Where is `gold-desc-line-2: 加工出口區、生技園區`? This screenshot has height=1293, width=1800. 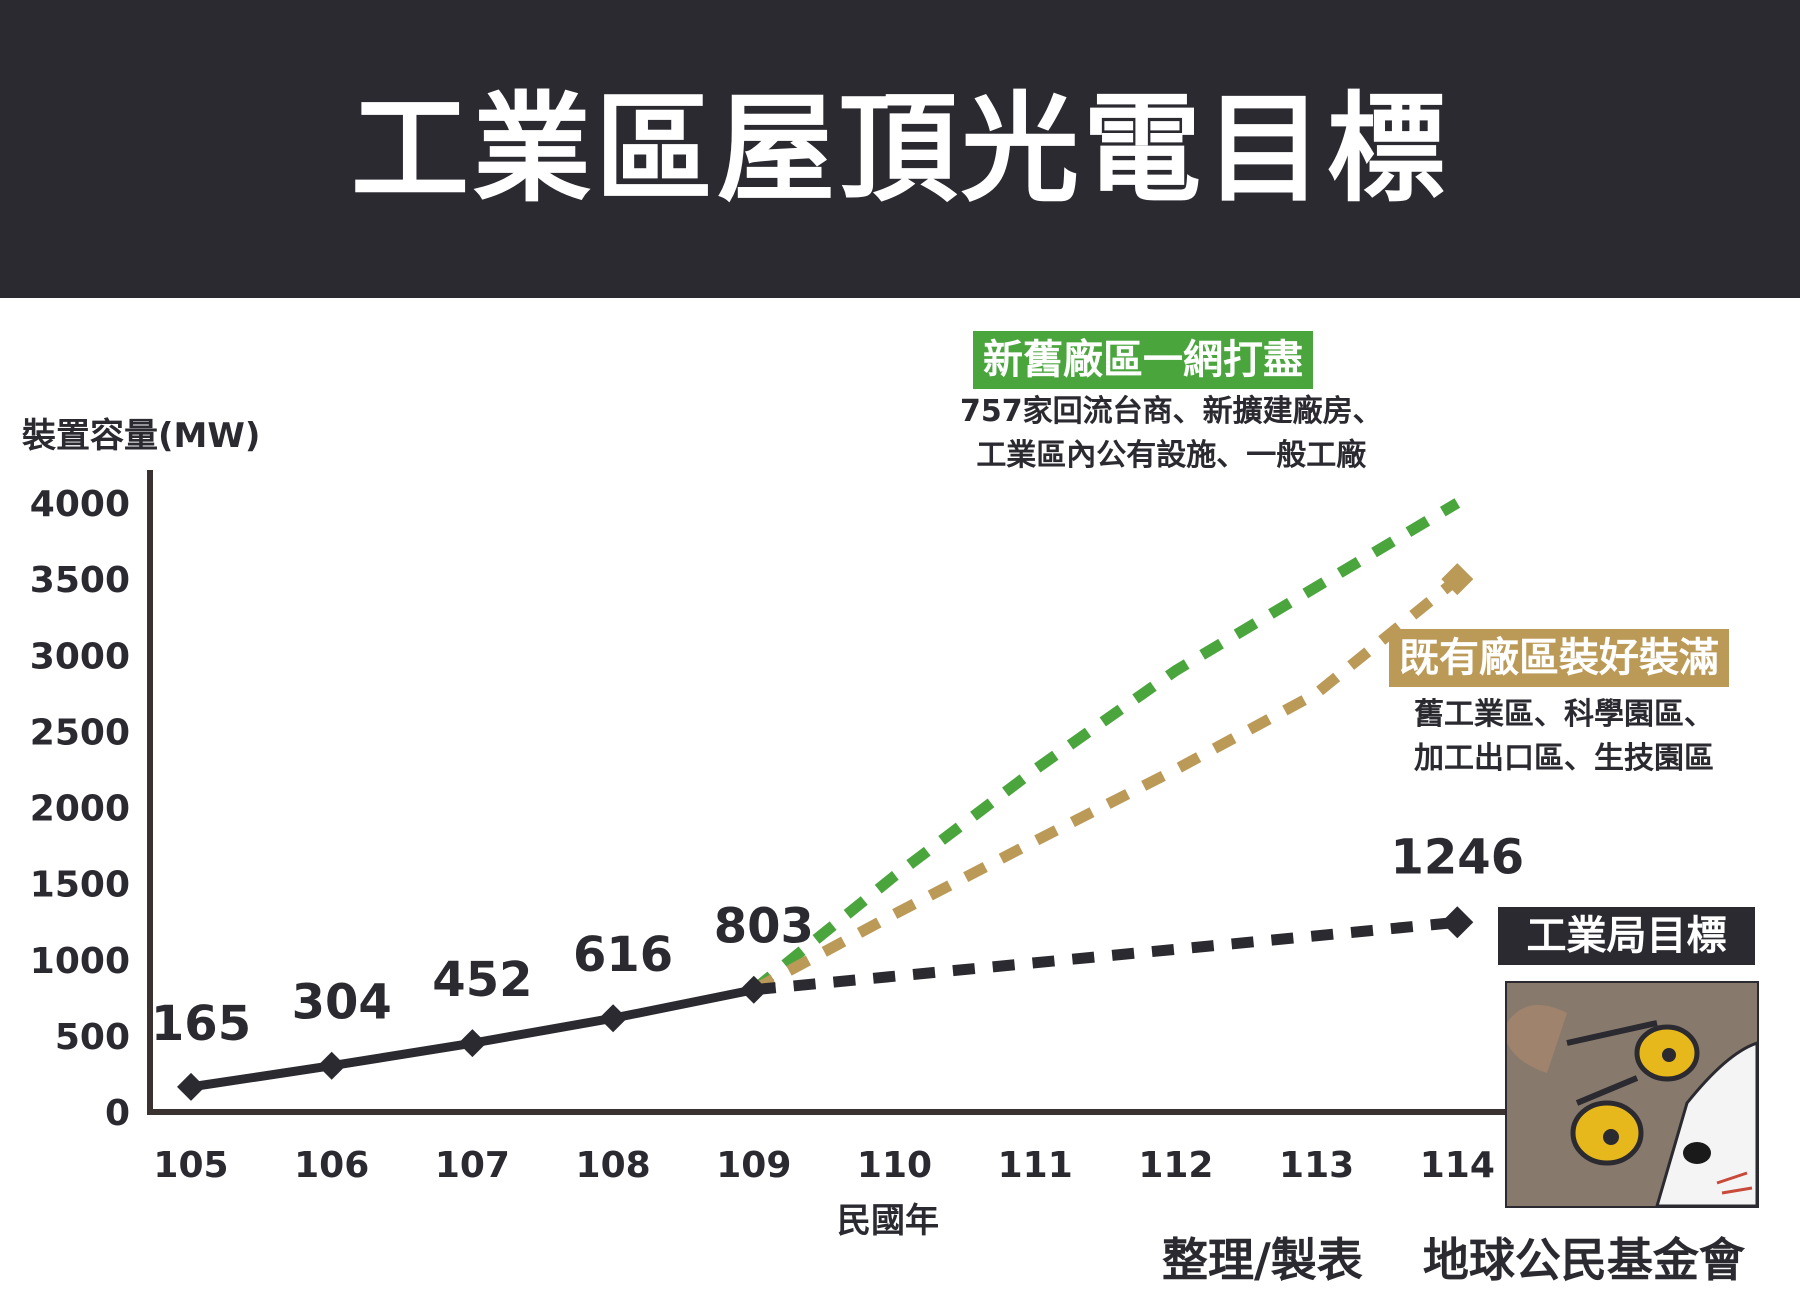
gold-desc-line-2: 加工出口區、生技園區 is located at coordinates (1564, 758).